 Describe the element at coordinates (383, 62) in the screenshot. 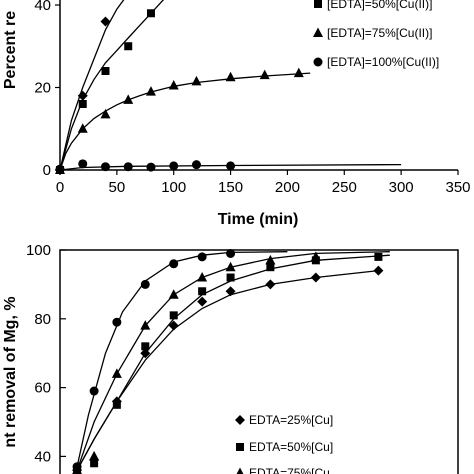

I see `top-legend-label: [EDTA]=100%[Cu(II)]` at that location.